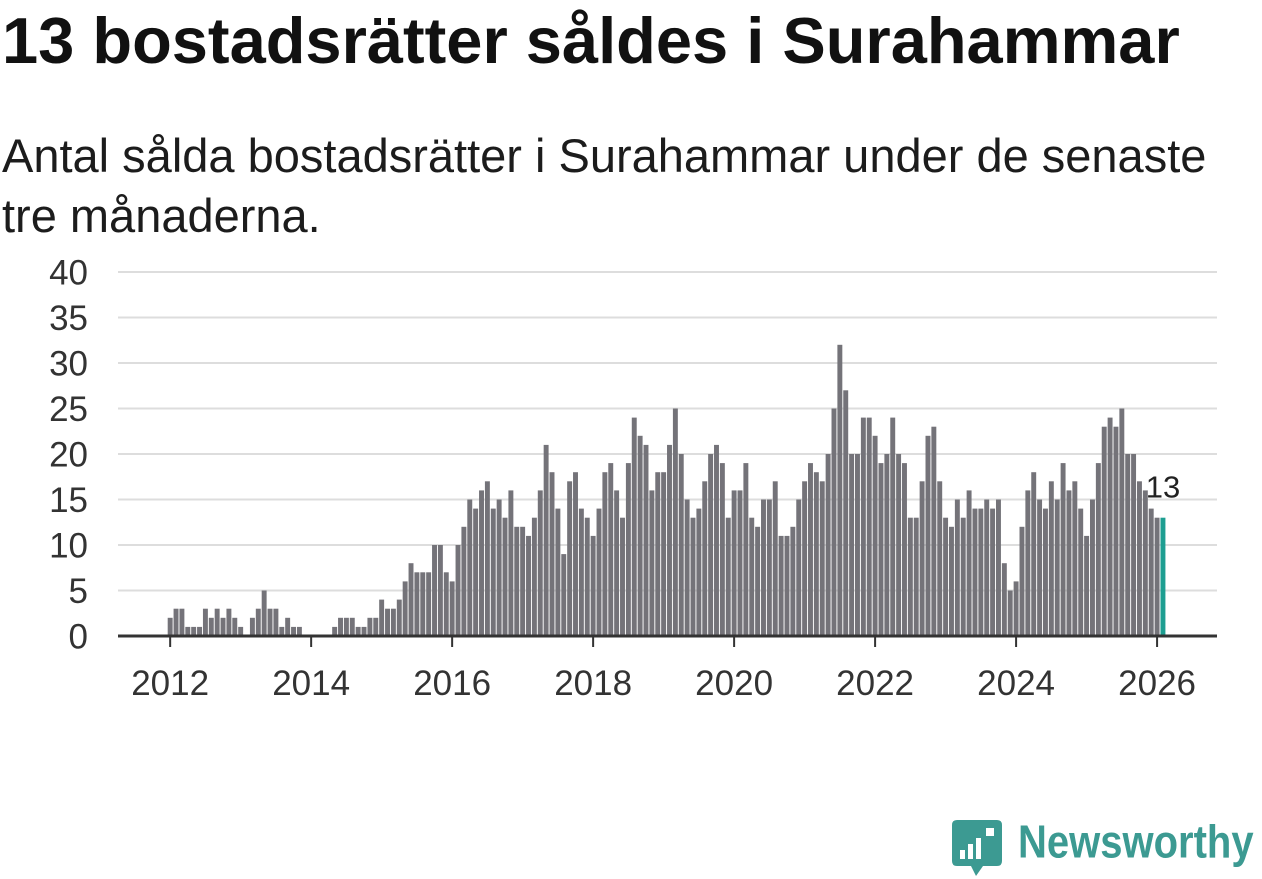 The width and height of the screenshot is (1262, 879). I want to click on y-tick-label: 25, so click(68, 409).